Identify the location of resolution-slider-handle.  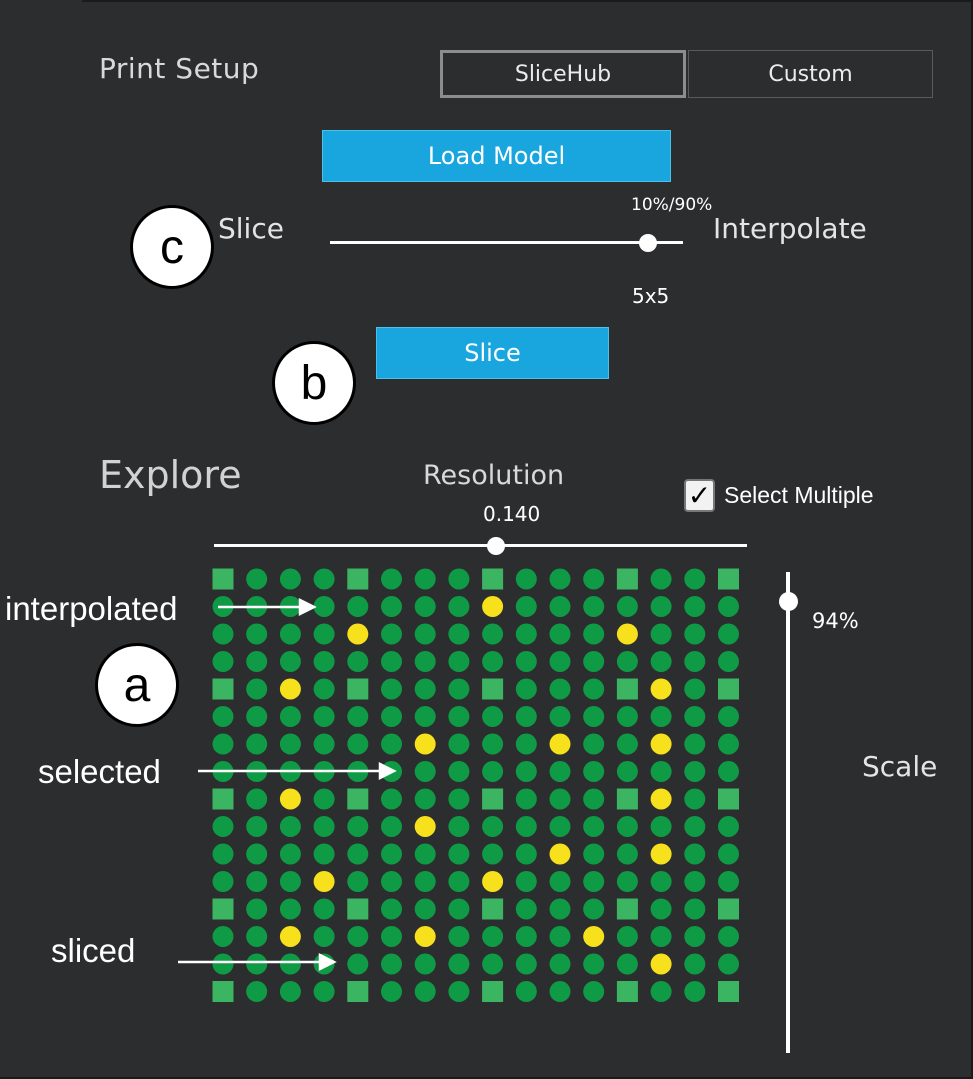
(496, 546).